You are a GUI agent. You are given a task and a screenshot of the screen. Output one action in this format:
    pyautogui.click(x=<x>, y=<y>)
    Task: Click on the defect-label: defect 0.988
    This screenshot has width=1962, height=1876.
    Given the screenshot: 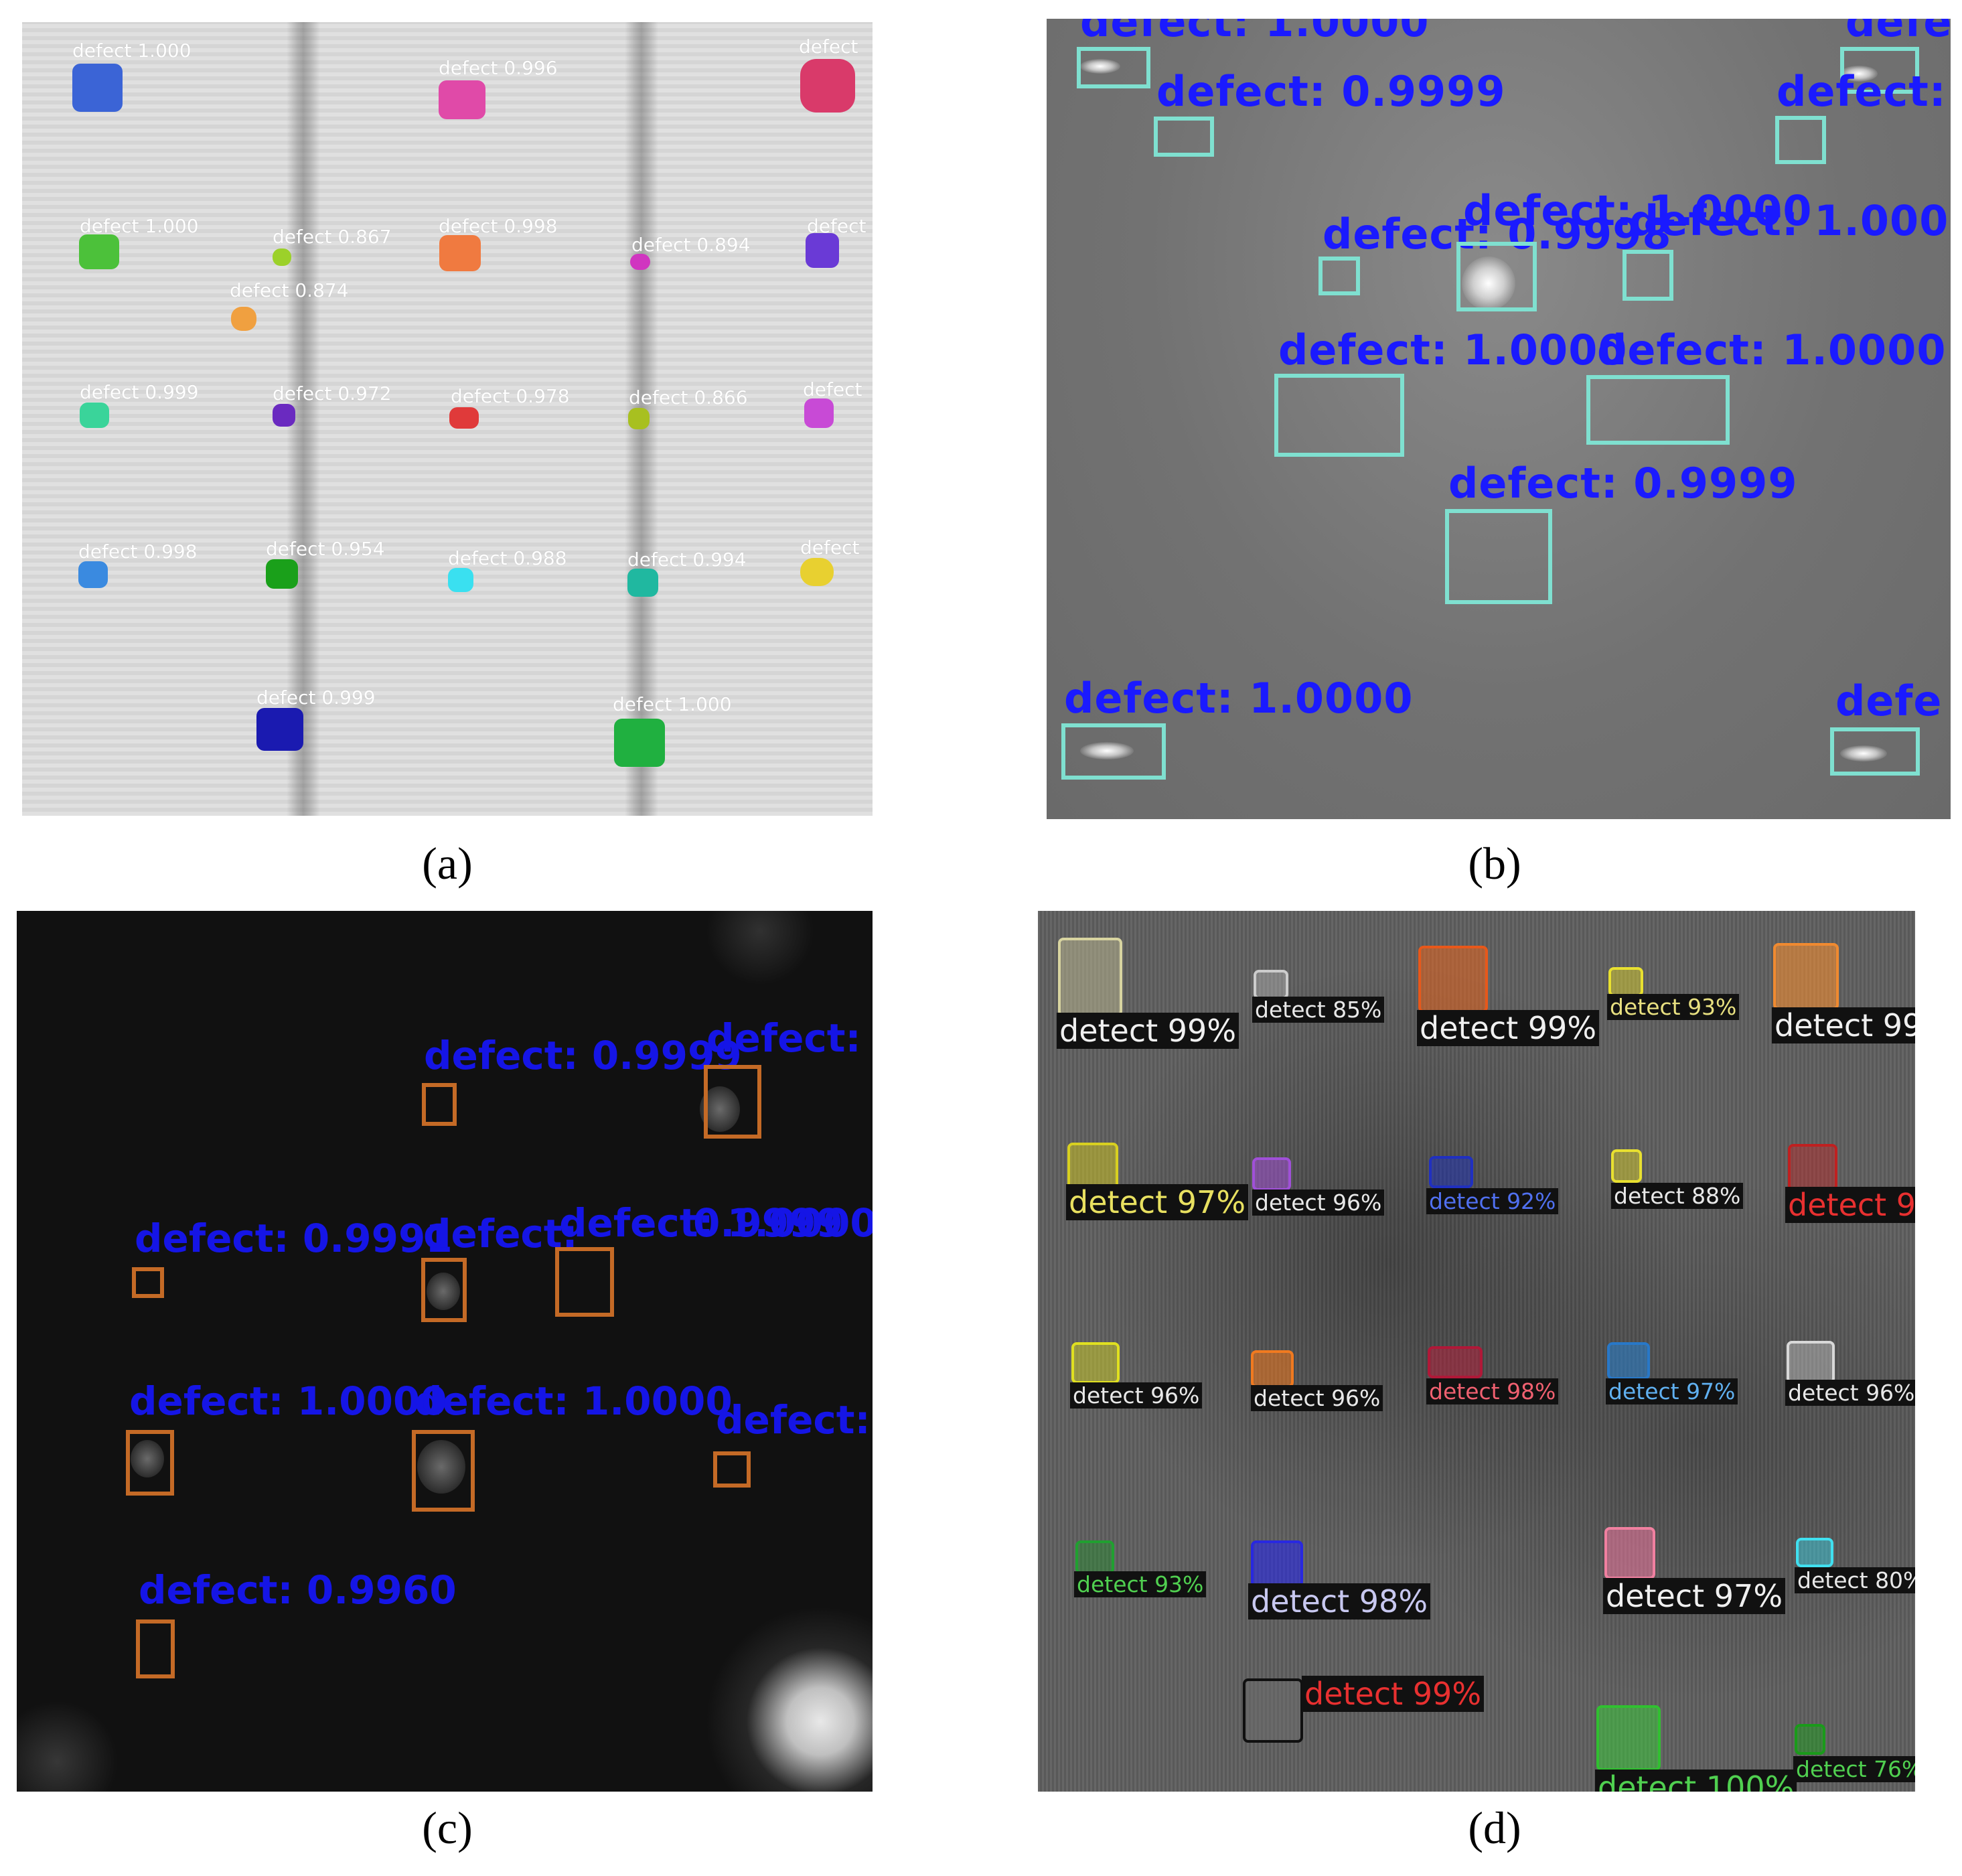 What is the action you would take?
    pyautogui.click(x=508, y=558)
    